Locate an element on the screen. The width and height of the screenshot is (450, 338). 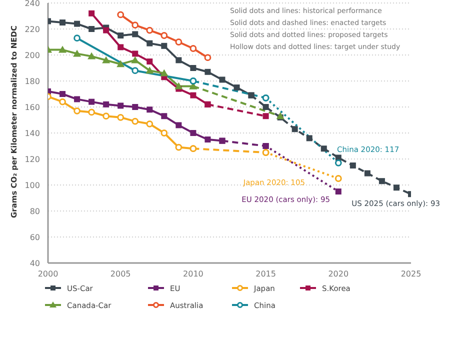
y-tick-label: 160 is located at coordinates (32, 107).